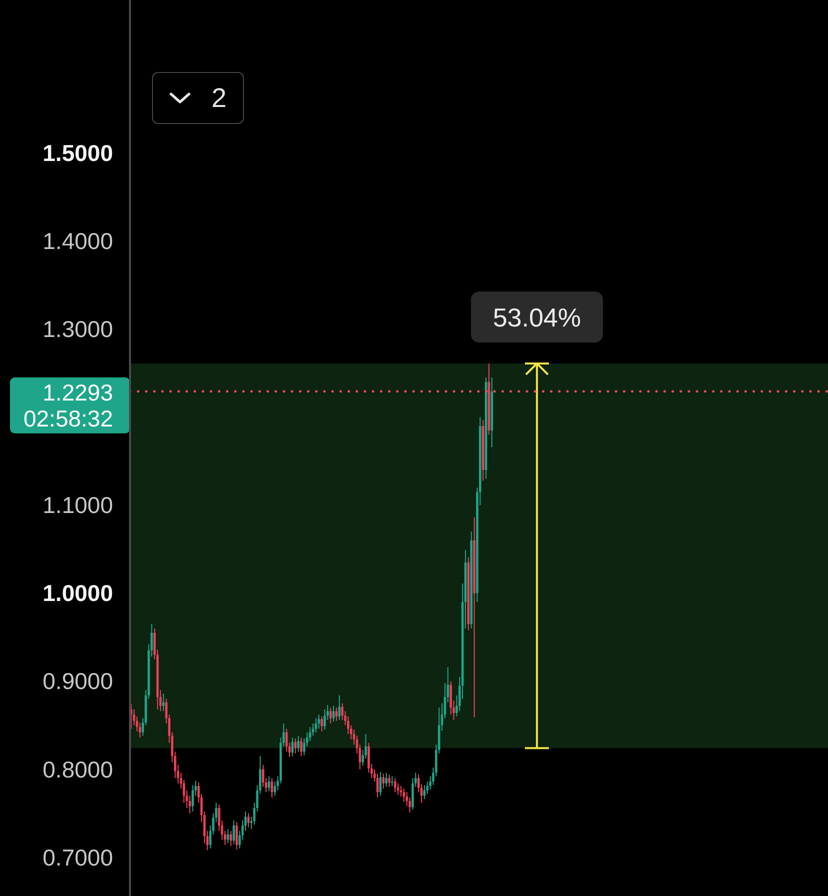  What do you see at coordinates (198, 98) in the screenshot?
I see `dropdown-button: 2` at bounding box center [198, 98].